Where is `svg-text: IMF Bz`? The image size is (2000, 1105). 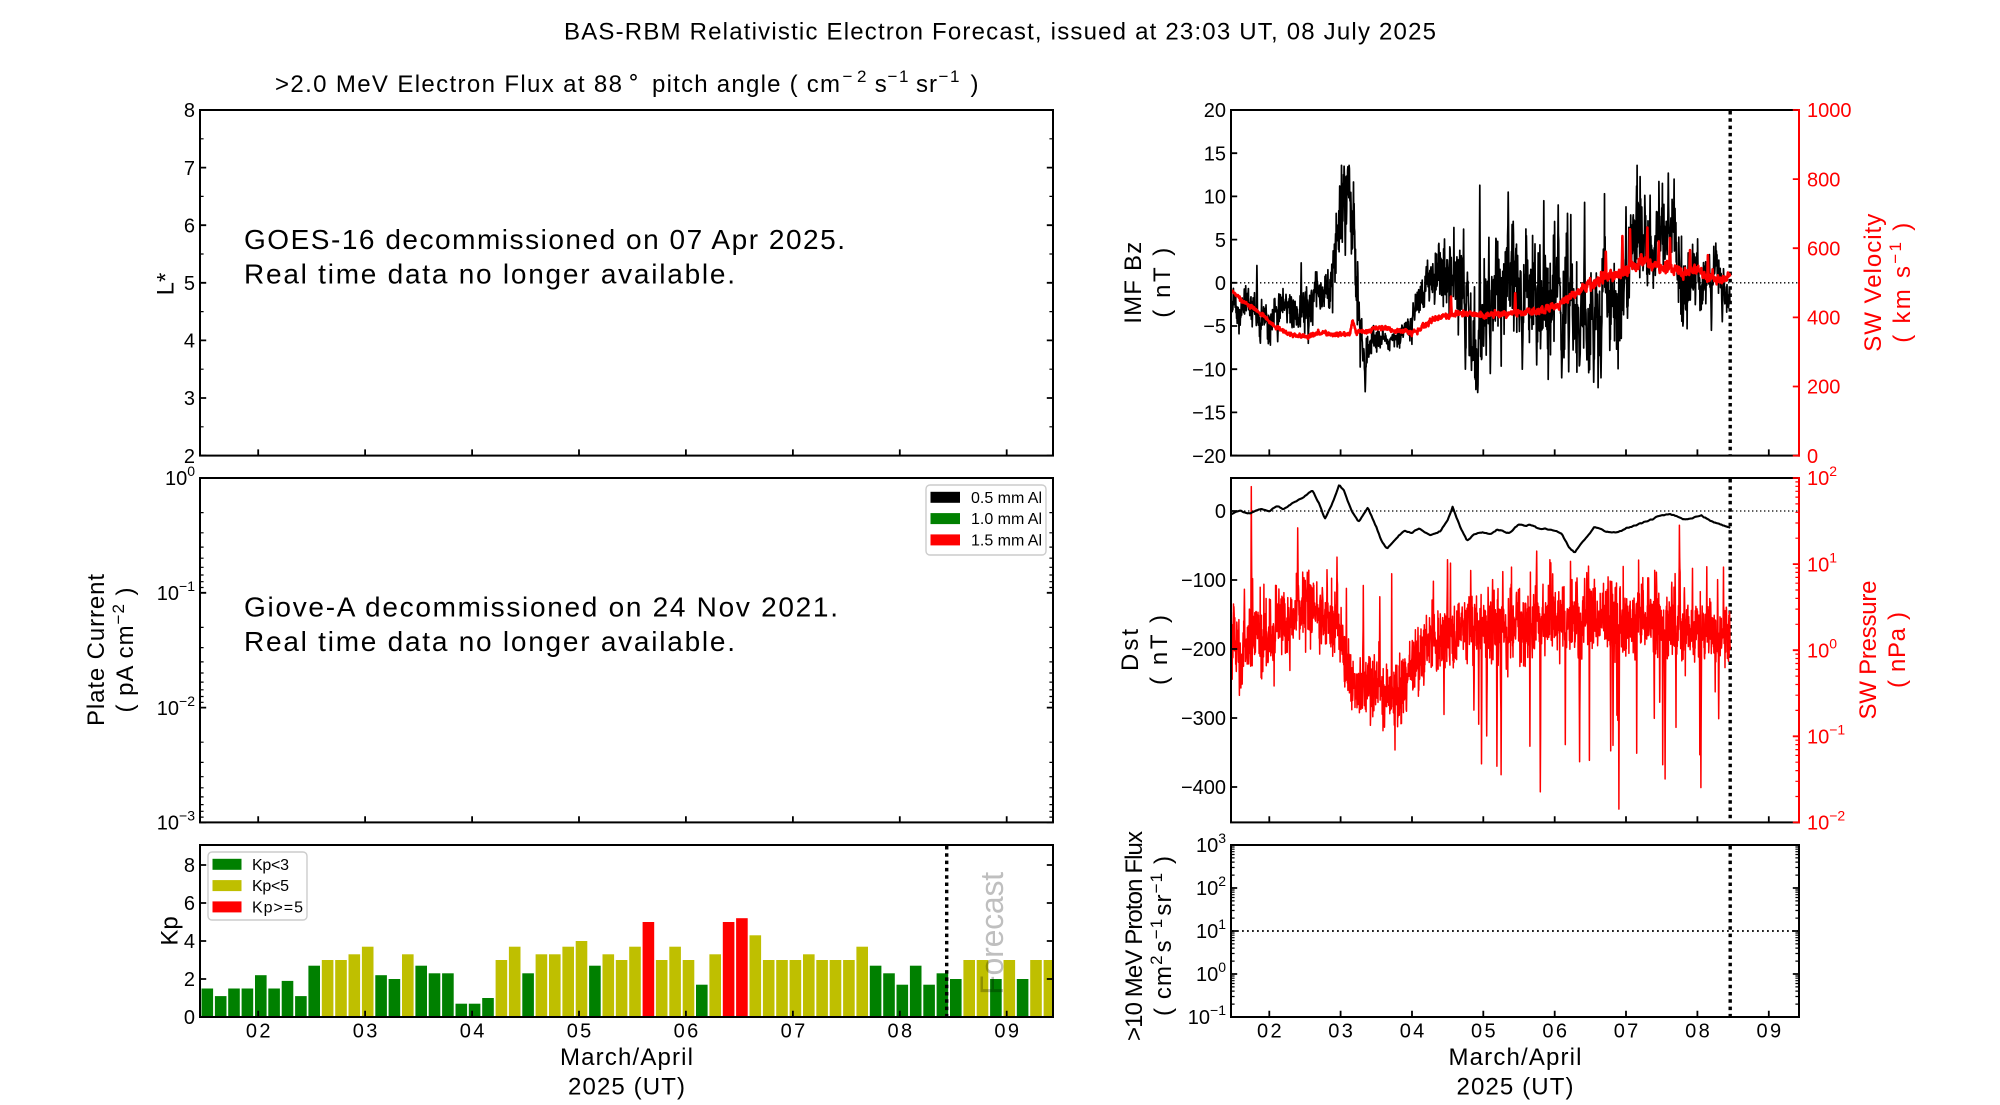 svg-text: IMF Bz is located at coordinates (1133, 283).